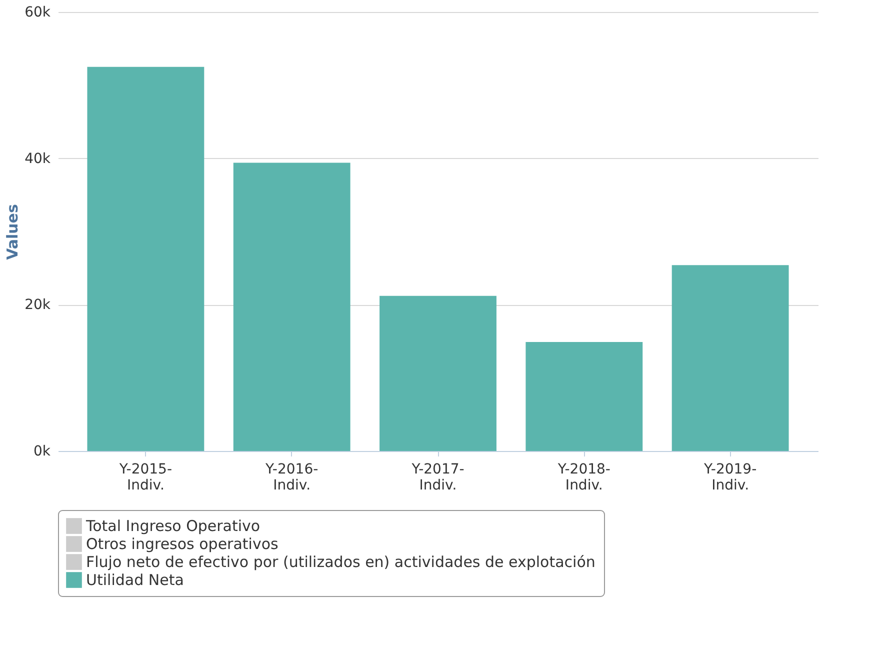 The height and width of the screenshot is (665, 869). What do you see at coordinates (42, 452) in the screenshot?
I see `y-tick-label: 0k` at bounding box center [42, 452].